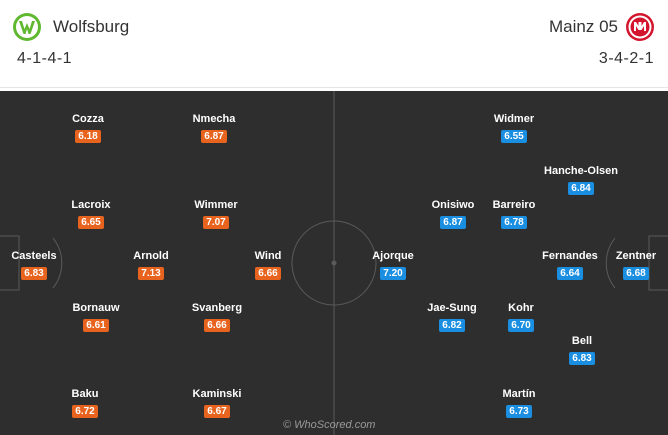 This screenshot has height=435, width=668. Describe the element at coordinates (91, 222) in the screenshot. I see `player-rating: 6.65` at that location.